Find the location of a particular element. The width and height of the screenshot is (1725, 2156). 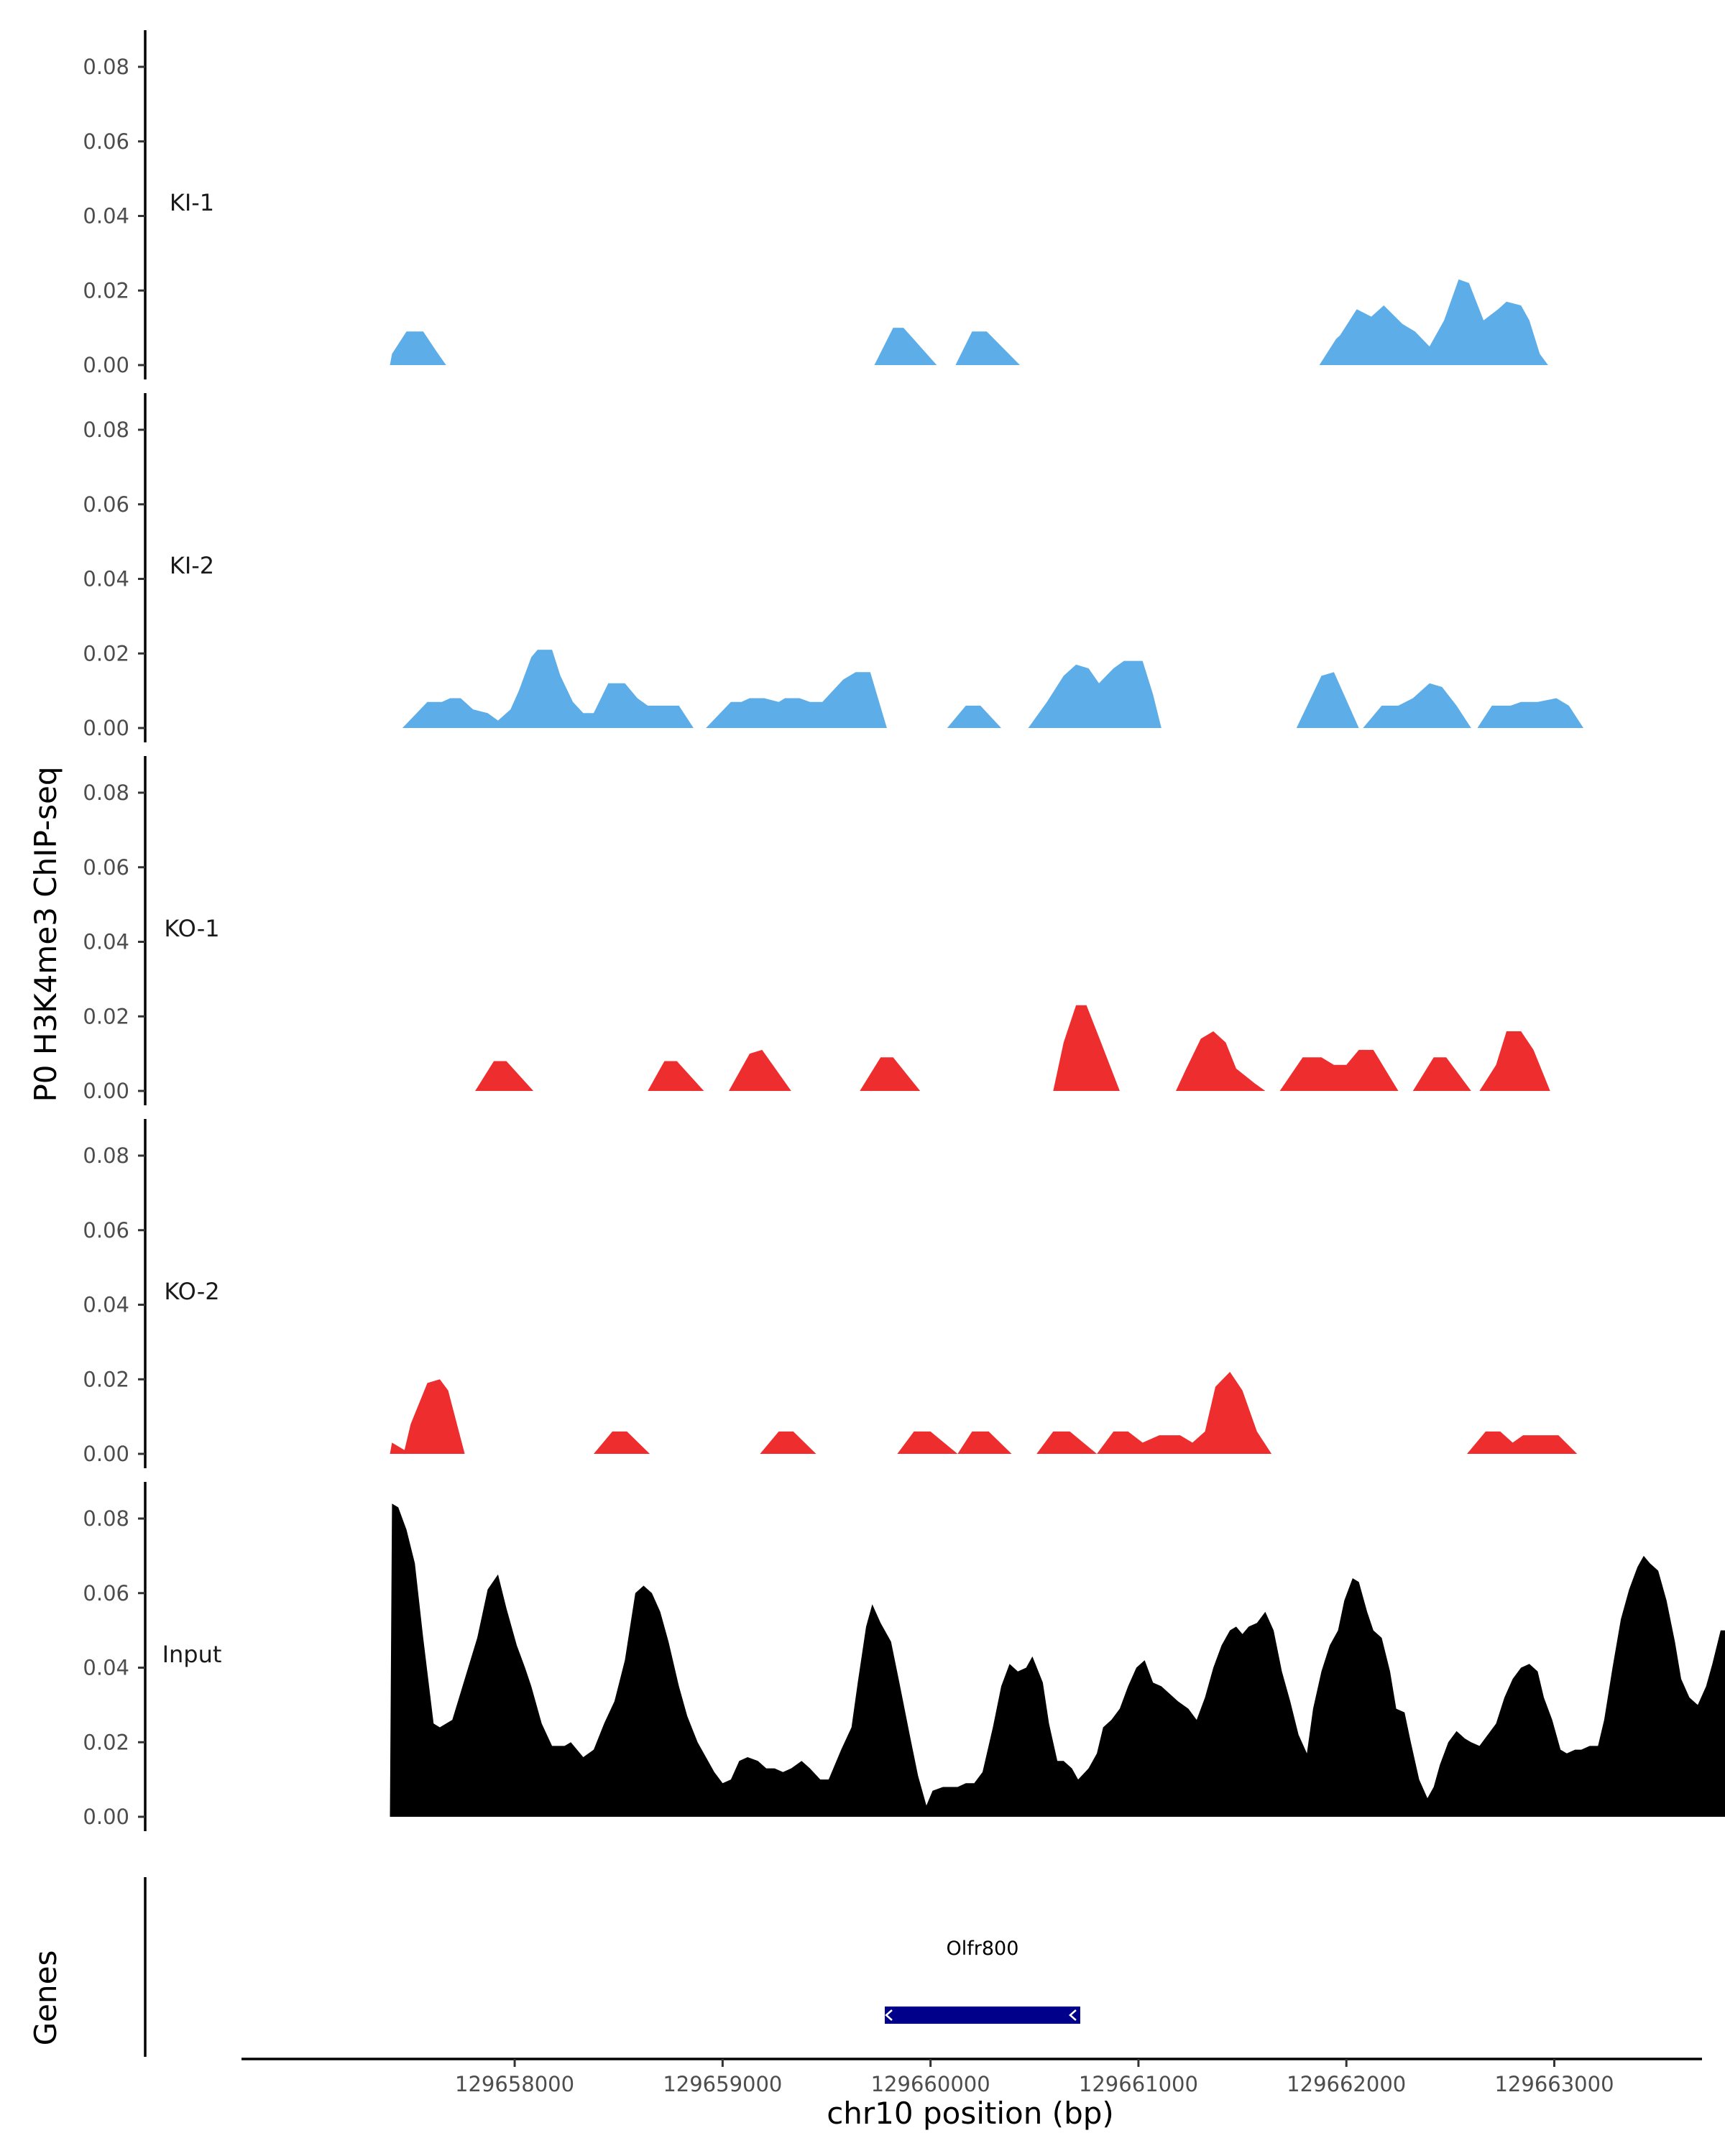

x-axis-title: chr10 position (bp) is located at coordinates (970, 2113).